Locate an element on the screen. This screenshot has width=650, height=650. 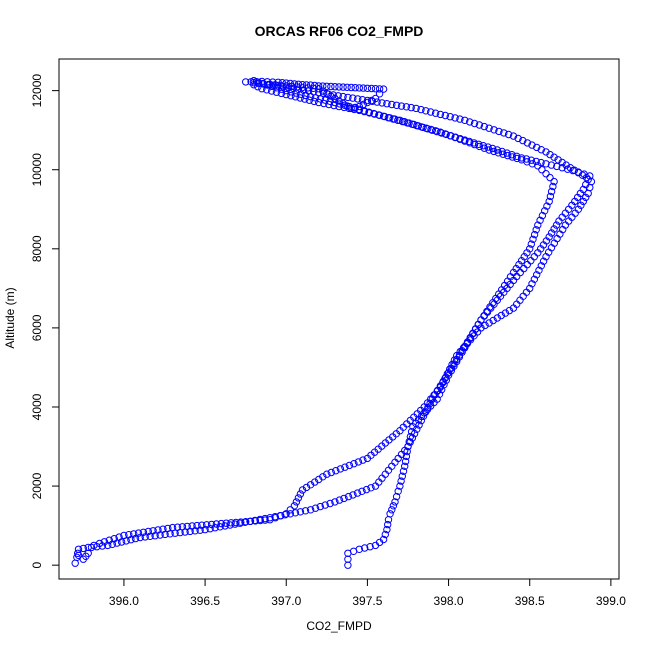
y-axis: 0 2000 4000 6000 8000 10000 12000 is located at coordinates (45, 321).